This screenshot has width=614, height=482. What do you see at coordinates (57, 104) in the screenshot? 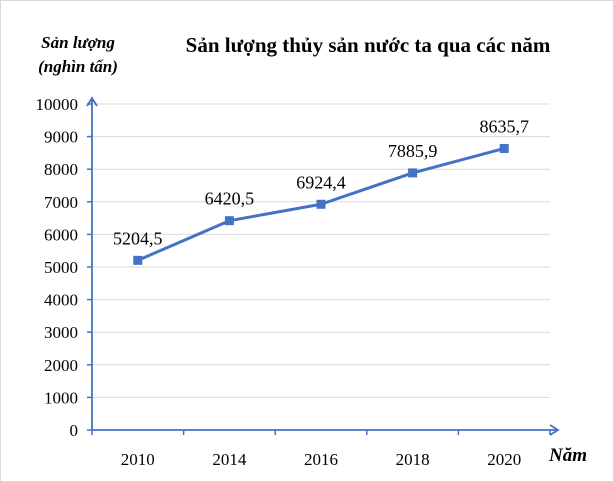
I see `y-tick-label: 10000` at bounding box center [57, 104].